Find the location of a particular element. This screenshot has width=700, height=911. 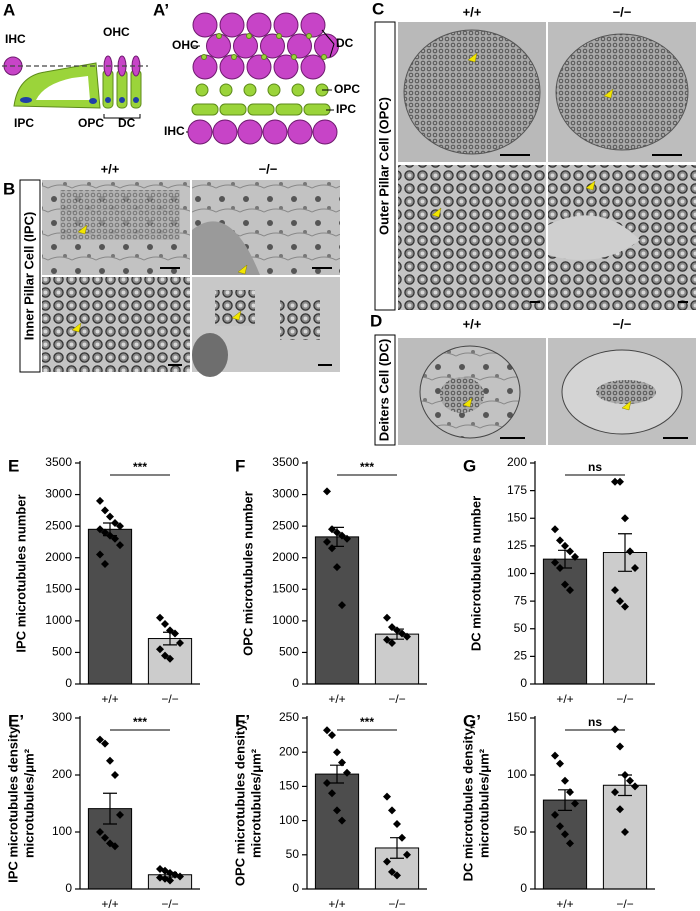

y-tick-label: 300 is located at coordinates (62, 717).